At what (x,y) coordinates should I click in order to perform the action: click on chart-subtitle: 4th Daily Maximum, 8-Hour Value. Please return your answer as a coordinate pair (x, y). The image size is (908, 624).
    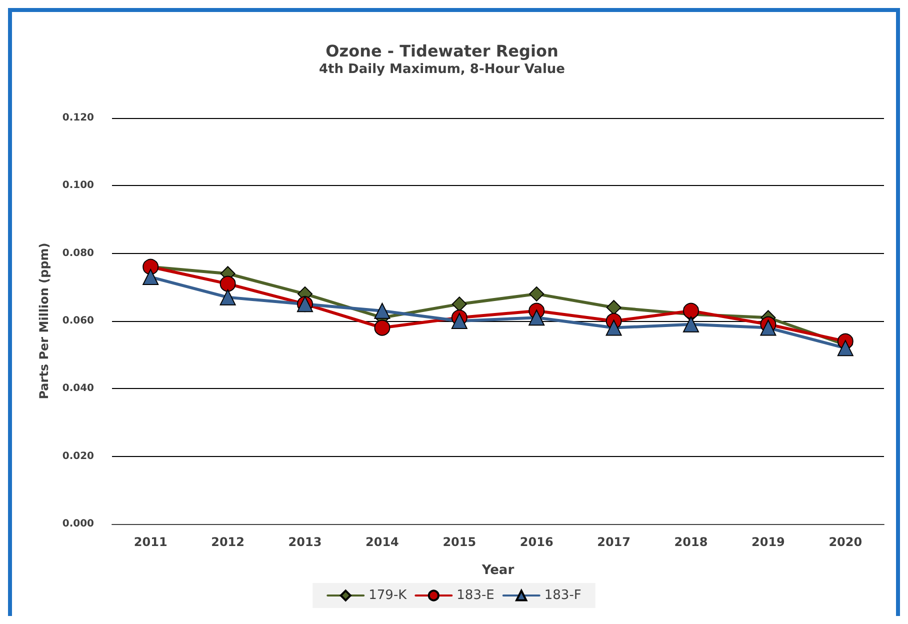
    Looking at the image, I should click on (442, 69).